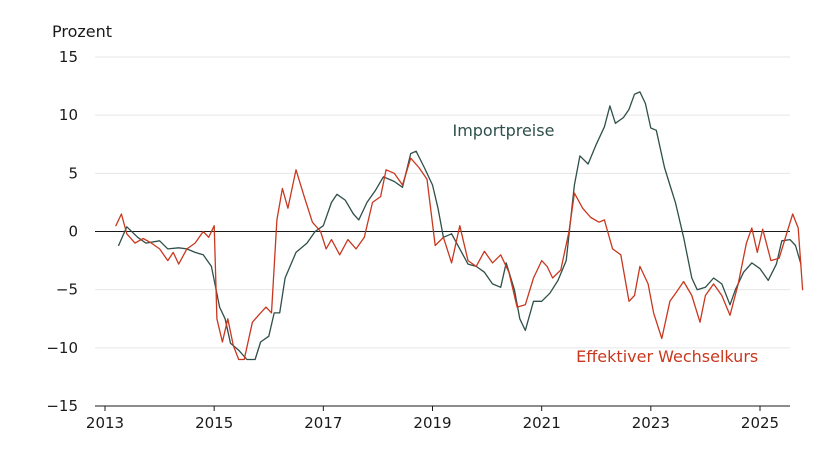  Describe the element at coordinates (67, 290) in the screenshot. I see `y-tick-label: −5` at that location.